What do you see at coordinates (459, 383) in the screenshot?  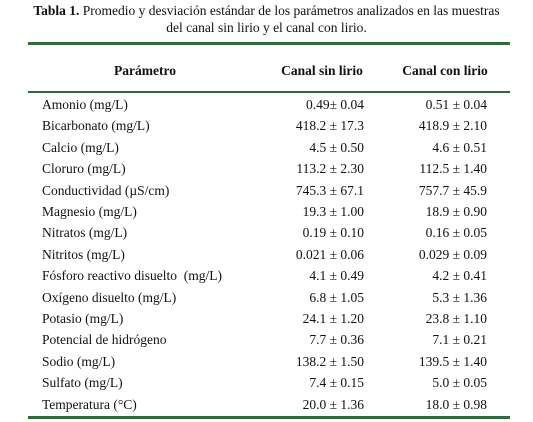 I see `value-cell: 5.0 ± 0.05` at bounding box center [459, 383].